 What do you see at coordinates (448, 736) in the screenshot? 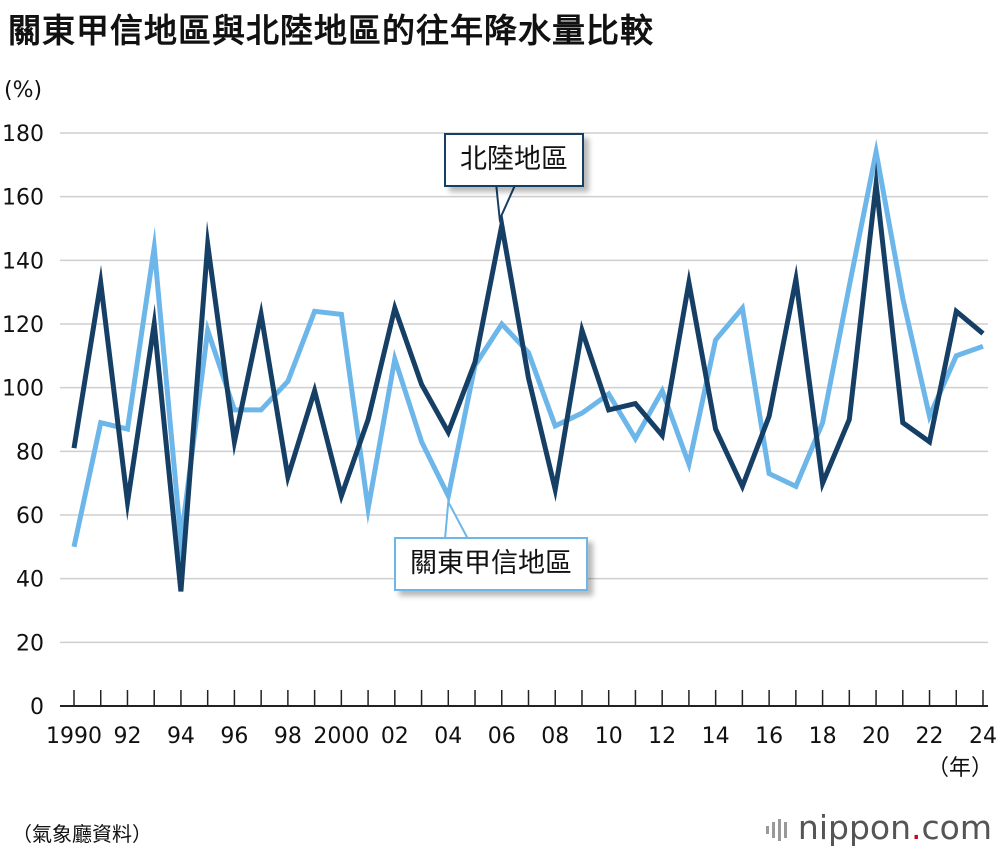
I see `x-tick-label: 04` at bounding box center [448, 736].